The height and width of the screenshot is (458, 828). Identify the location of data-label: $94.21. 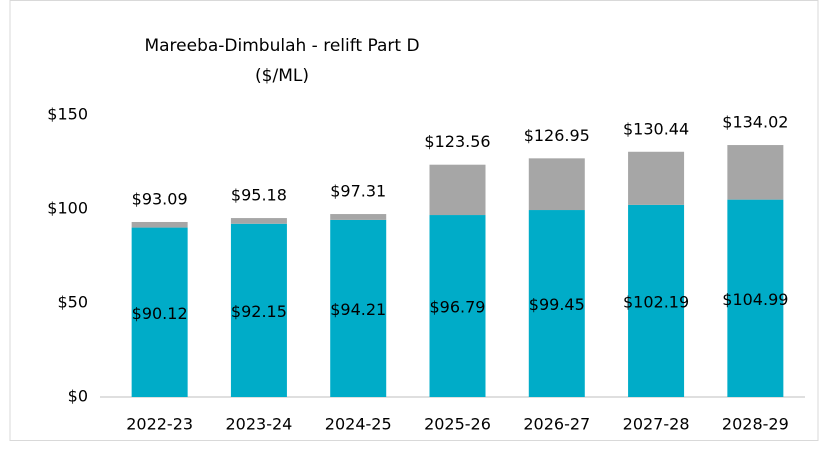
(358, 309).